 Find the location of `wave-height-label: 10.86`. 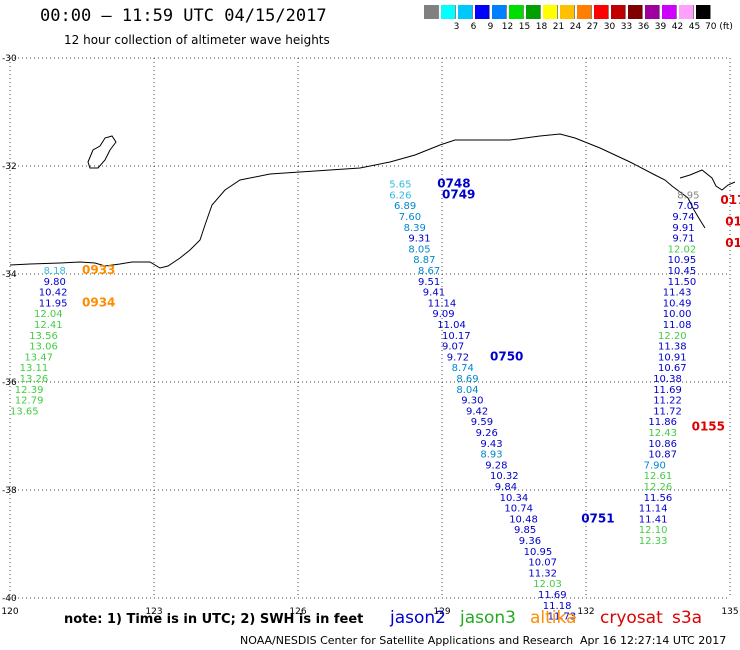

wave-height-label: 10.86 is located at coordinates (662, 444).